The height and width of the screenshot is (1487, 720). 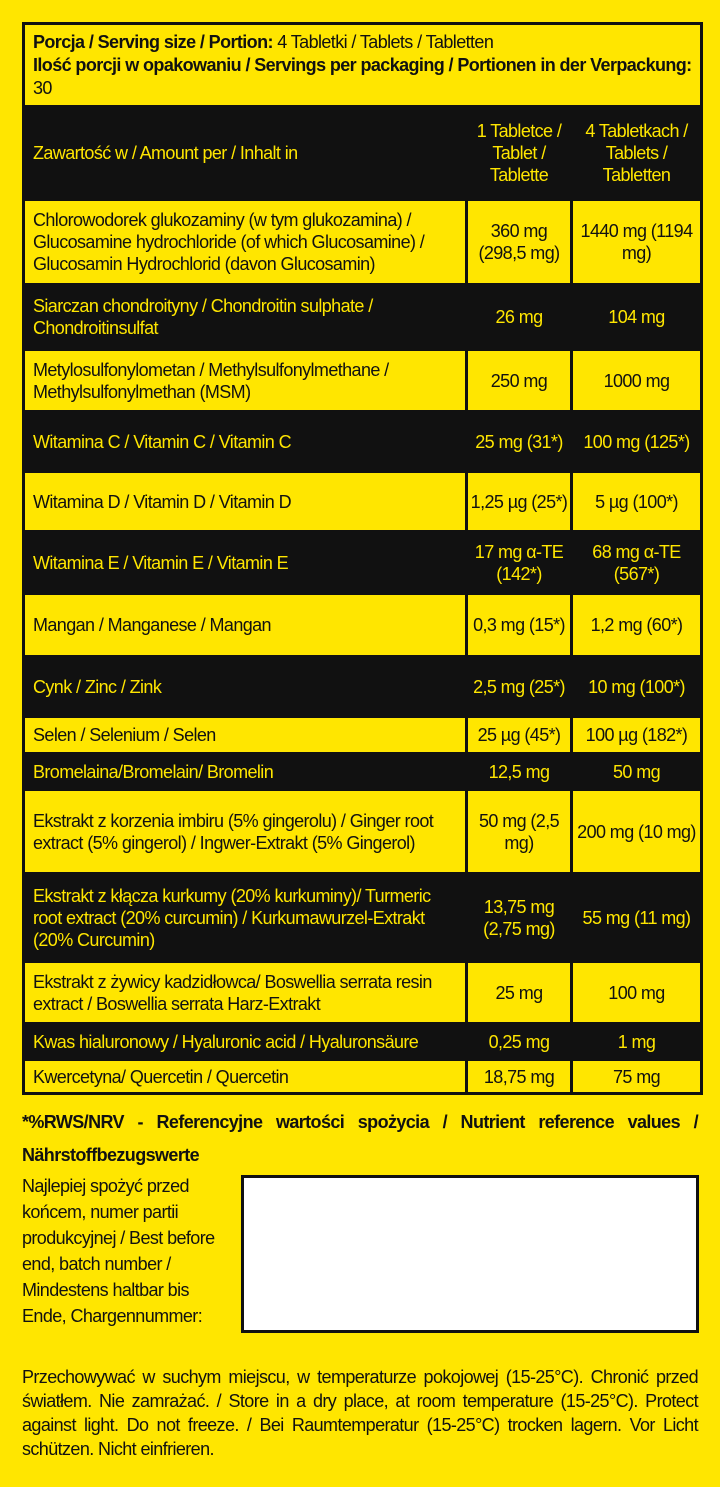 What do you see at coordinates (636, 153) in the screenshot?
I see `column-header-per4: 4 Tabletkach / Tablets / Tabletten` at bounding box center [636, 153].